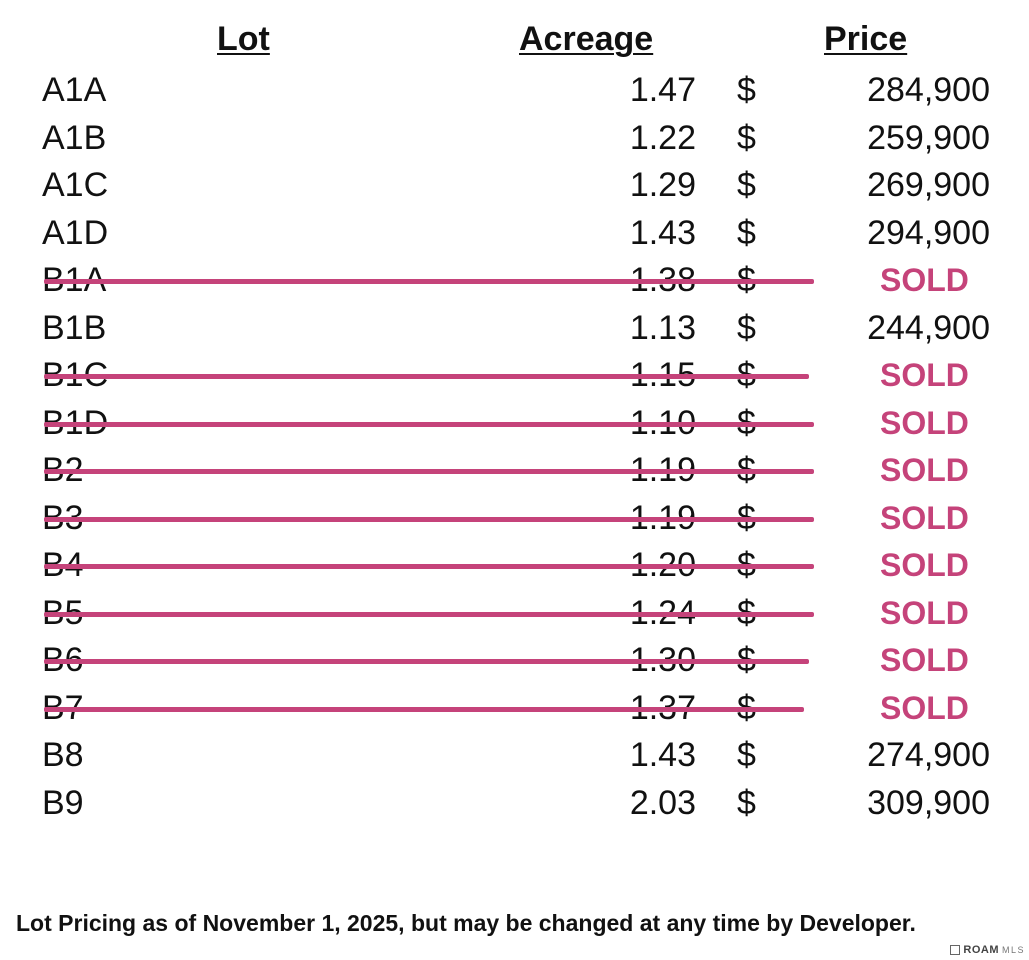 This screenshot has height=960, width=1029. Describe the element at coordinates (928, 137) in the screenshot. I see `lot-price: 259,900` at that location.